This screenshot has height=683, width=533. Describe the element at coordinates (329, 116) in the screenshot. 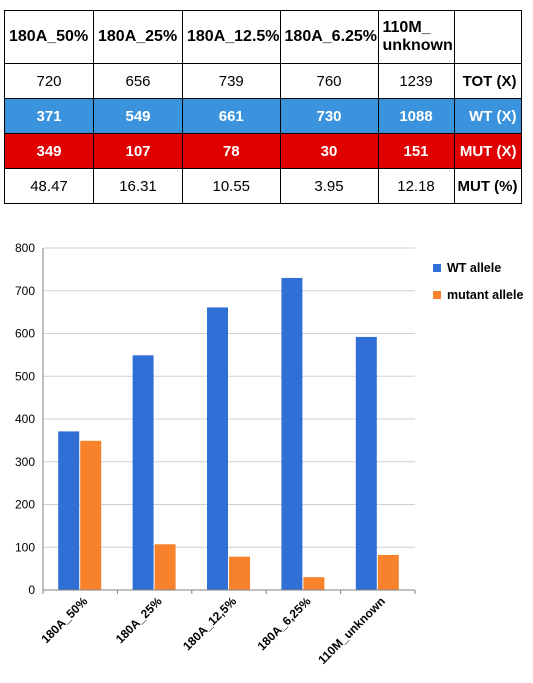

I see `table-cell: 730` at that location.